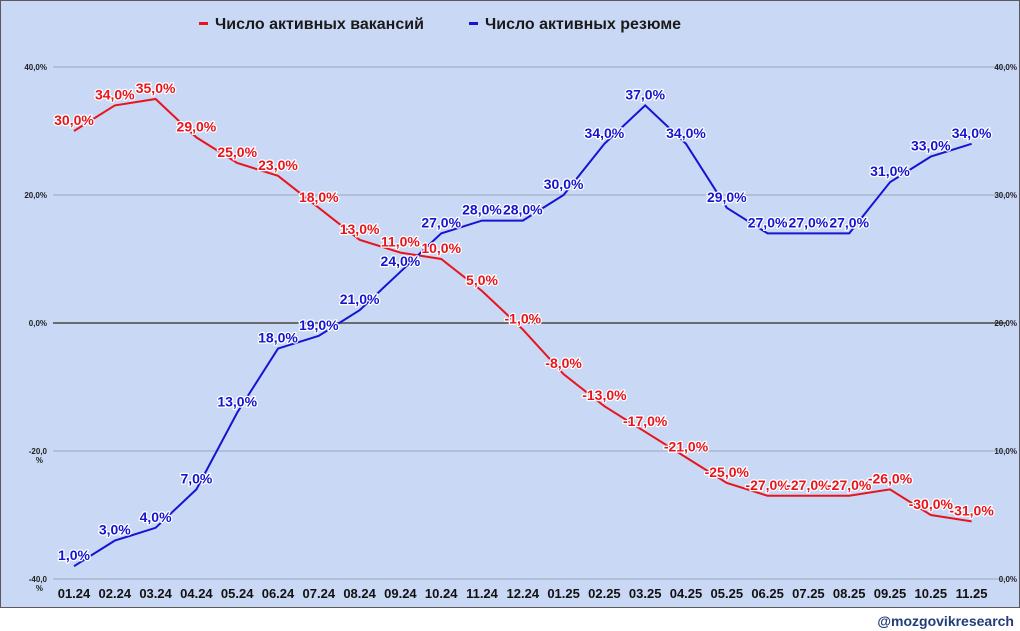  I want to click on x-axis-tick-label: 03.24, so click(155, 593).